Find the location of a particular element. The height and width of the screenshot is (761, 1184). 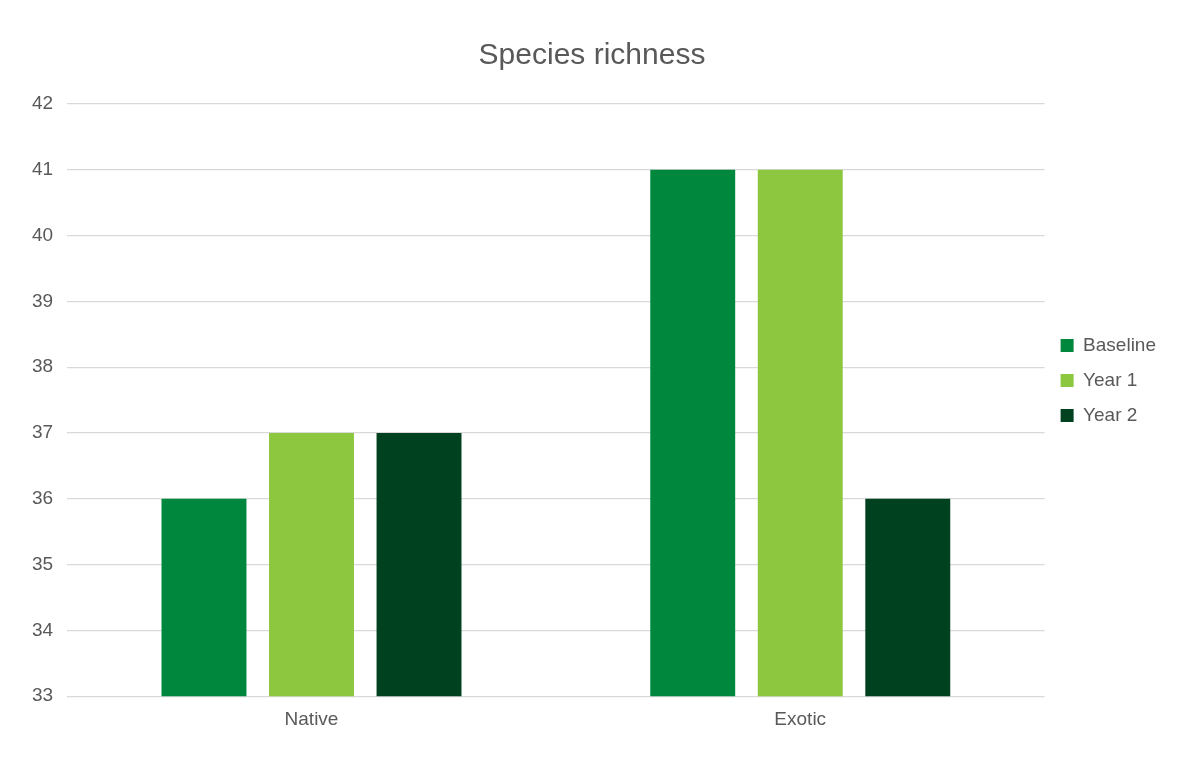

y-tick-label: 39 is located at coordinates (42, 300).